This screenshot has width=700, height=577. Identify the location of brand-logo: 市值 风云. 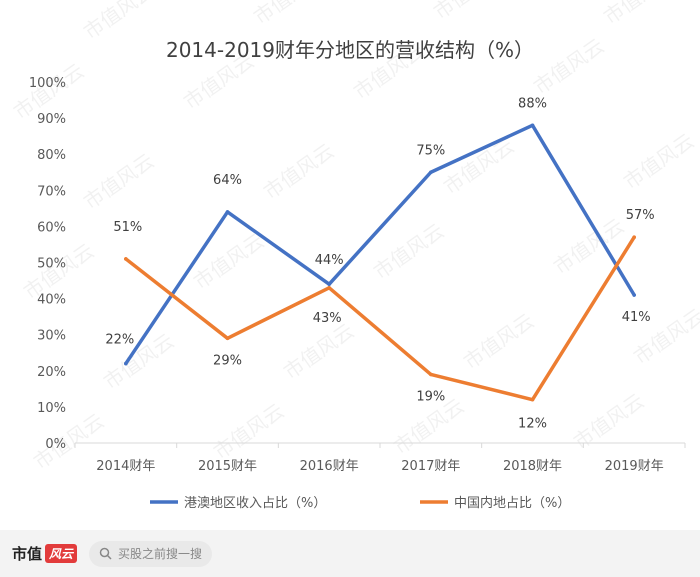
(45, 553).